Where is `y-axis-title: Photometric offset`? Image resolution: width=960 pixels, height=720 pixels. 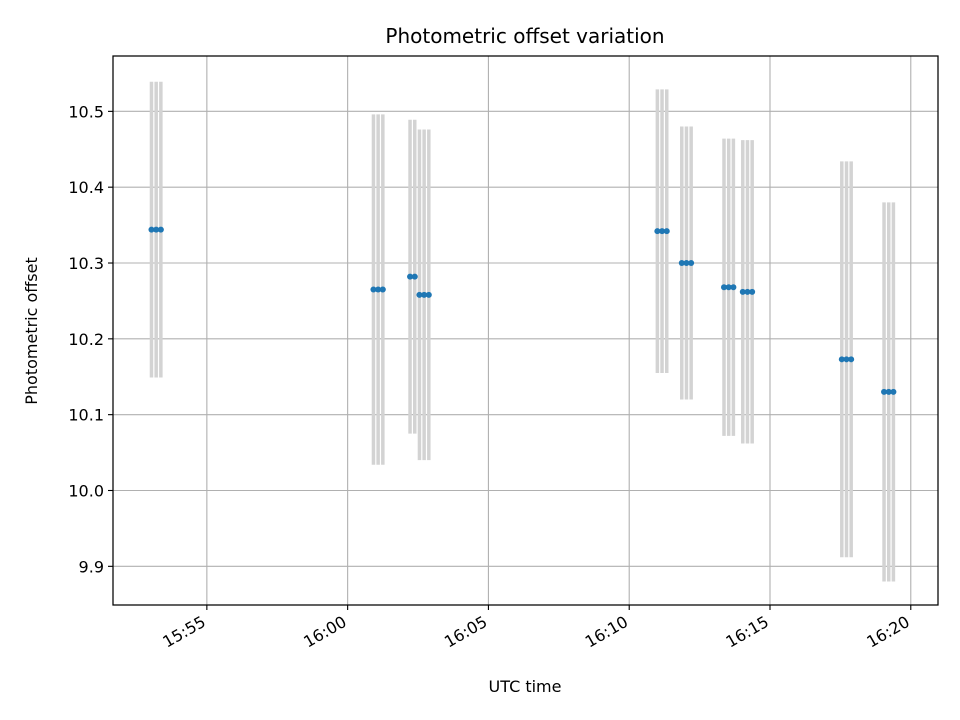 y-axis-title: Photometric offset is located at coordinates (31, 331).